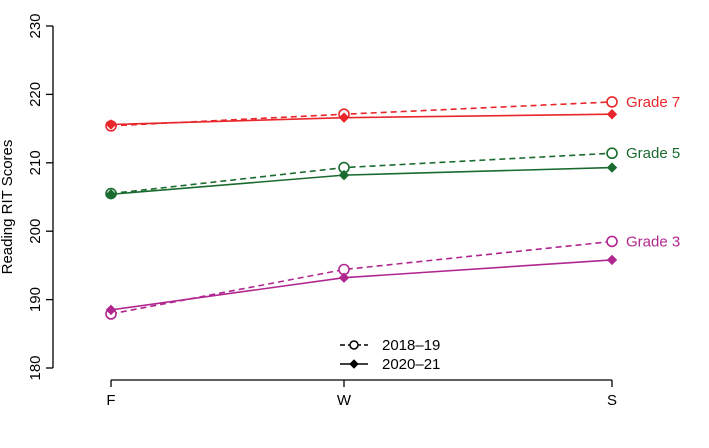  I want to click on legend-label: 2020–21, so click(411, 364).